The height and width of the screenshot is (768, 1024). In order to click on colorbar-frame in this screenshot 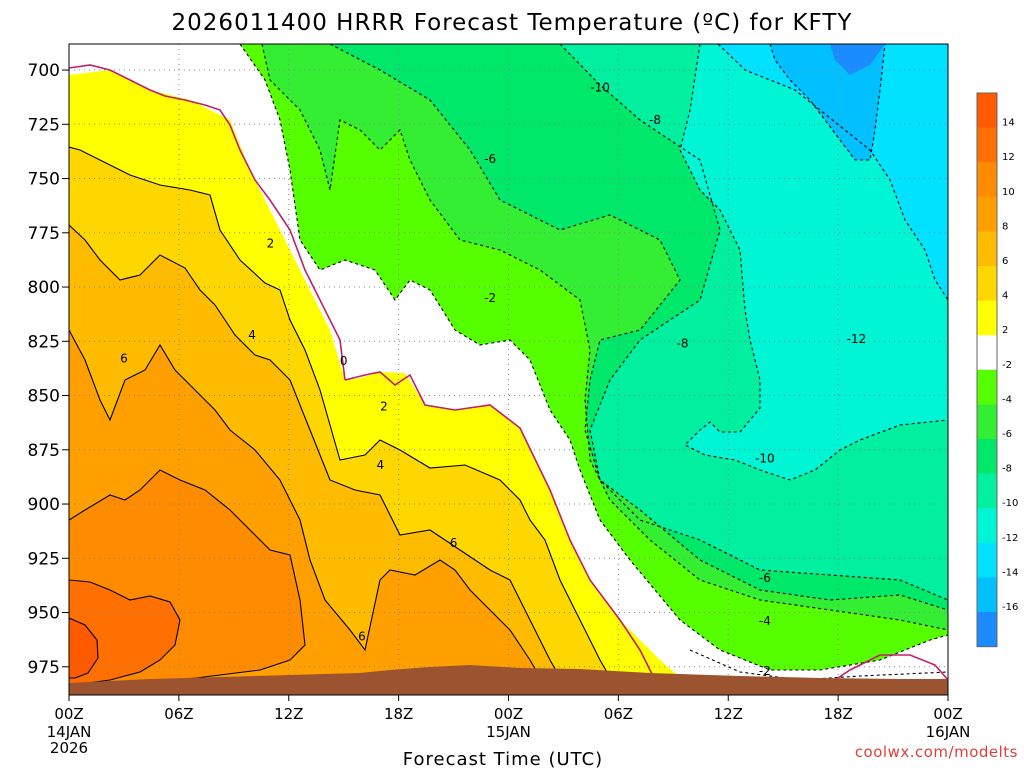, I will do `click(987, 370)`.